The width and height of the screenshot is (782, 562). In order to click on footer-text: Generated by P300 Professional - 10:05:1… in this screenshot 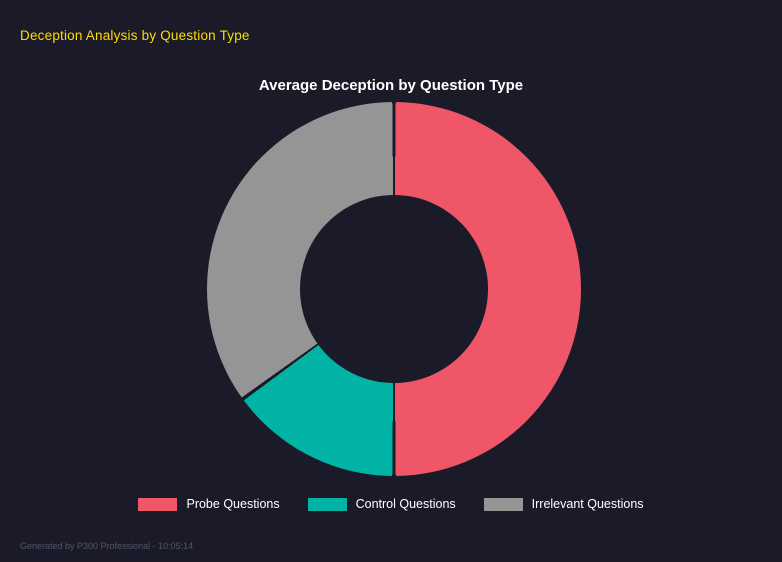, I will do `click(107, 546)`.